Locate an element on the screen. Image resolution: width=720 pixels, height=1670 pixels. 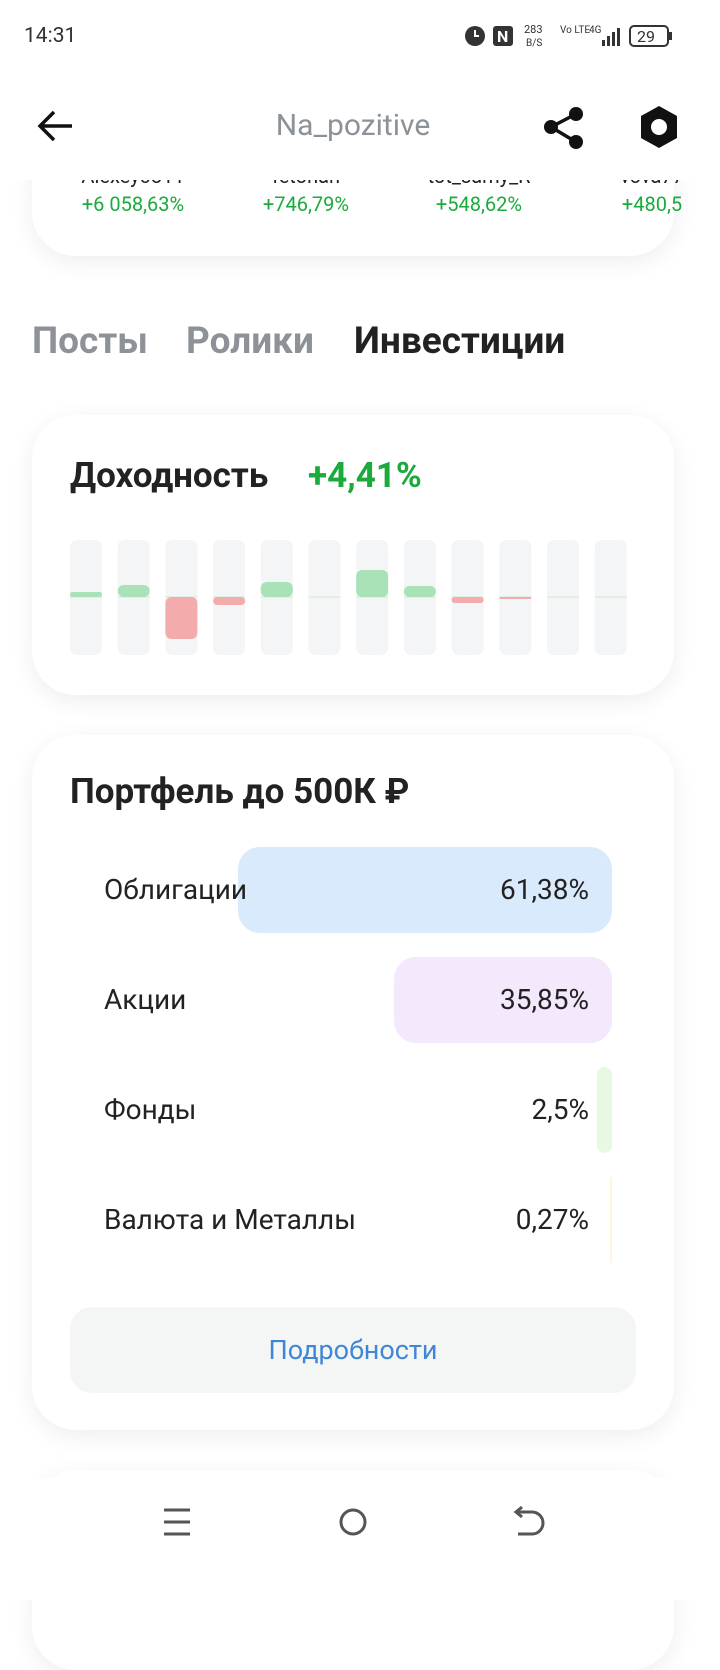
status-bar: 14:31 N 283 B/S Vo LTE 4G 29 is located at coordinates (360, 36).